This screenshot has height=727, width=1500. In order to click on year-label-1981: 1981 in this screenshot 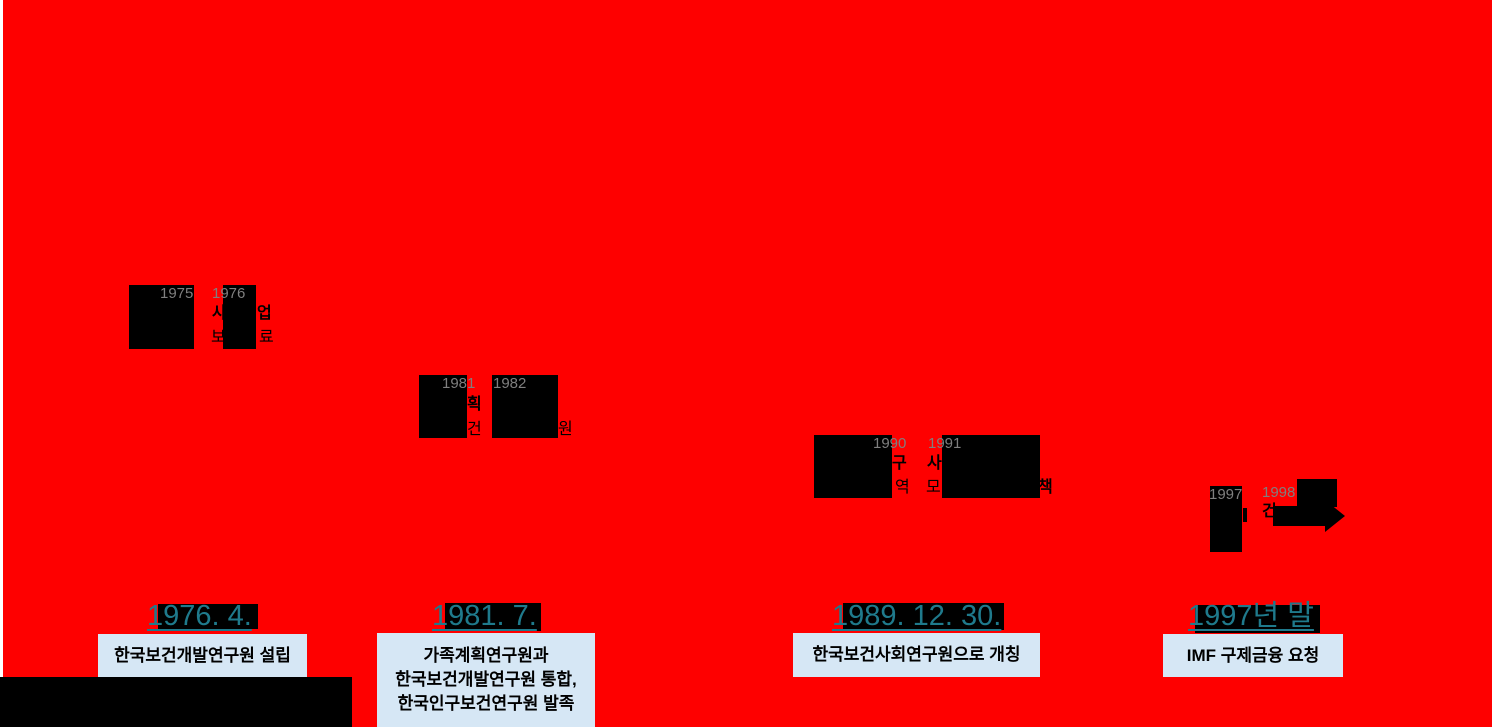, I will do `click(459, 383)`.